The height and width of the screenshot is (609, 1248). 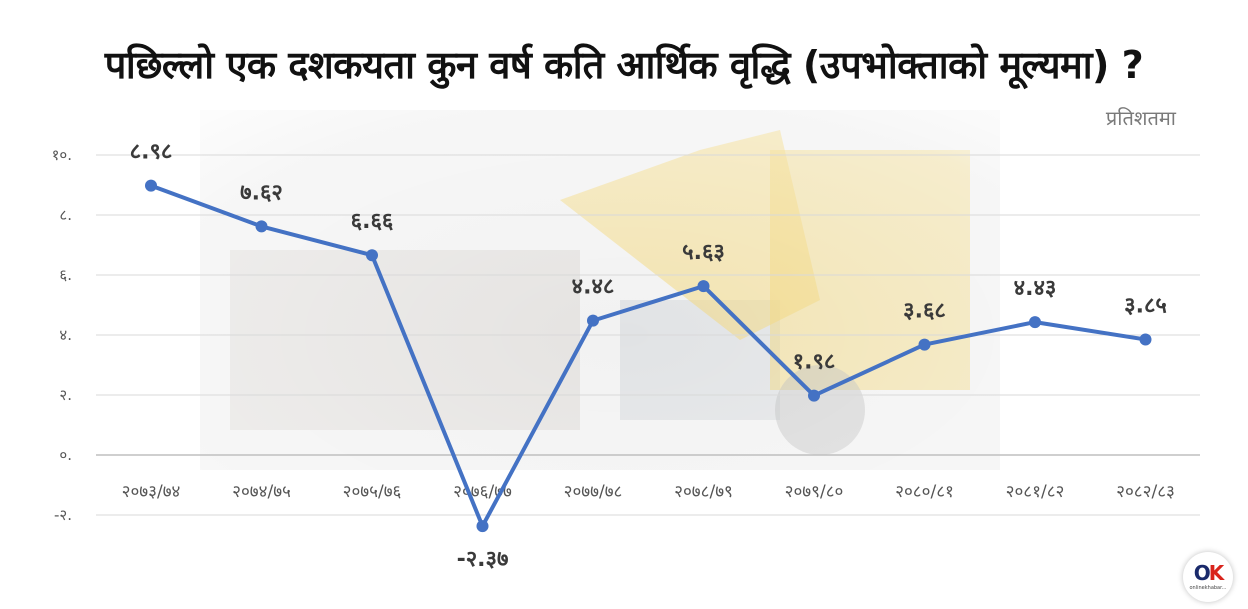 I want to click on y-axis-ticks: १०. ८. ६. ४. २. ०. -२., so click(x=62, y=335).